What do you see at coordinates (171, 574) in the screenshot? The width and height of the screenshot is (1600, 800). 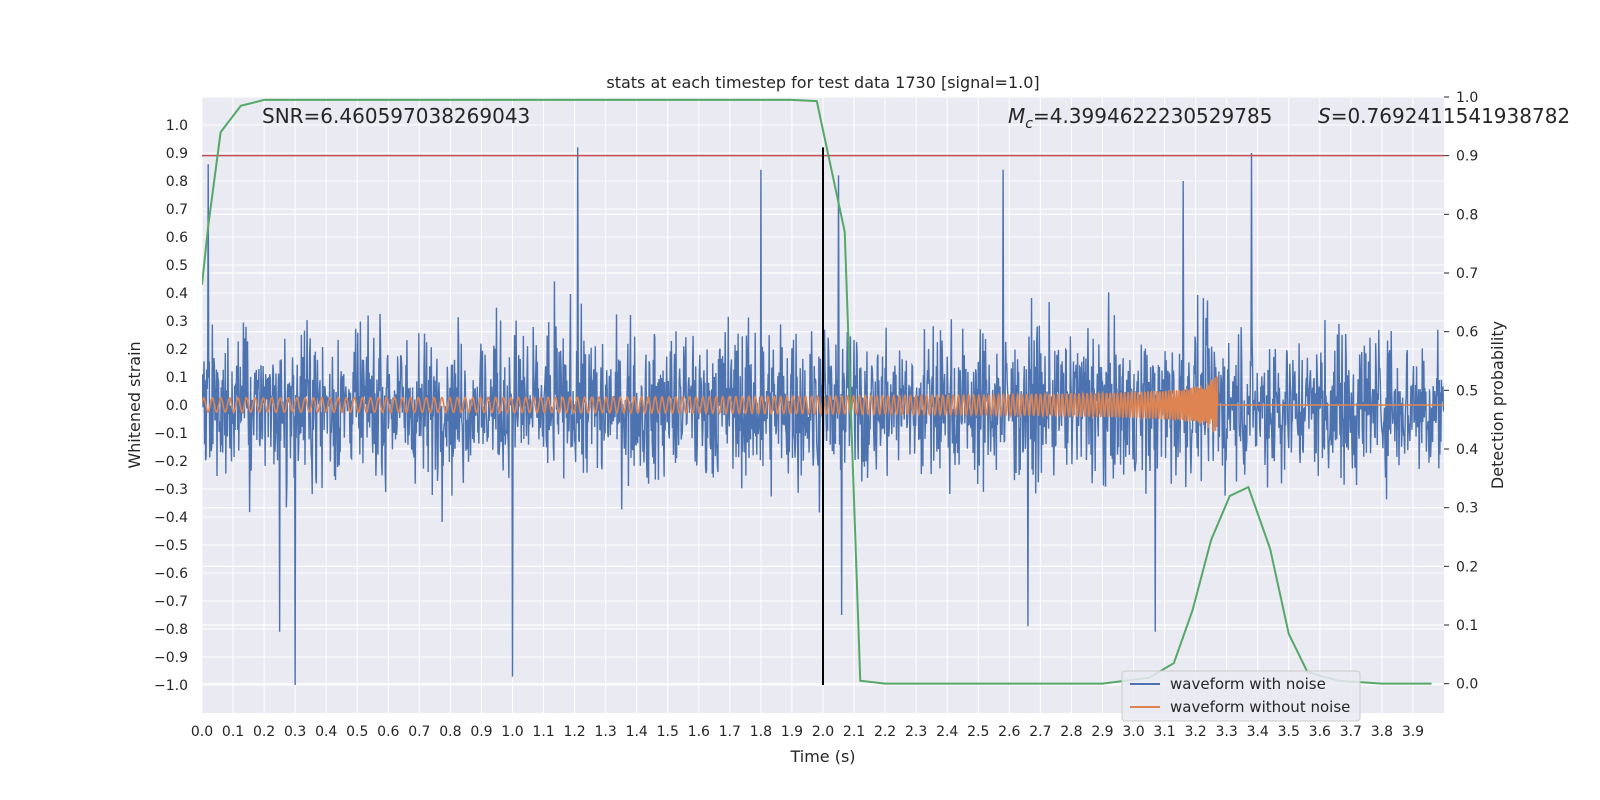 I see `y-tick-label: −0.6` at bounding box center [171, 574].